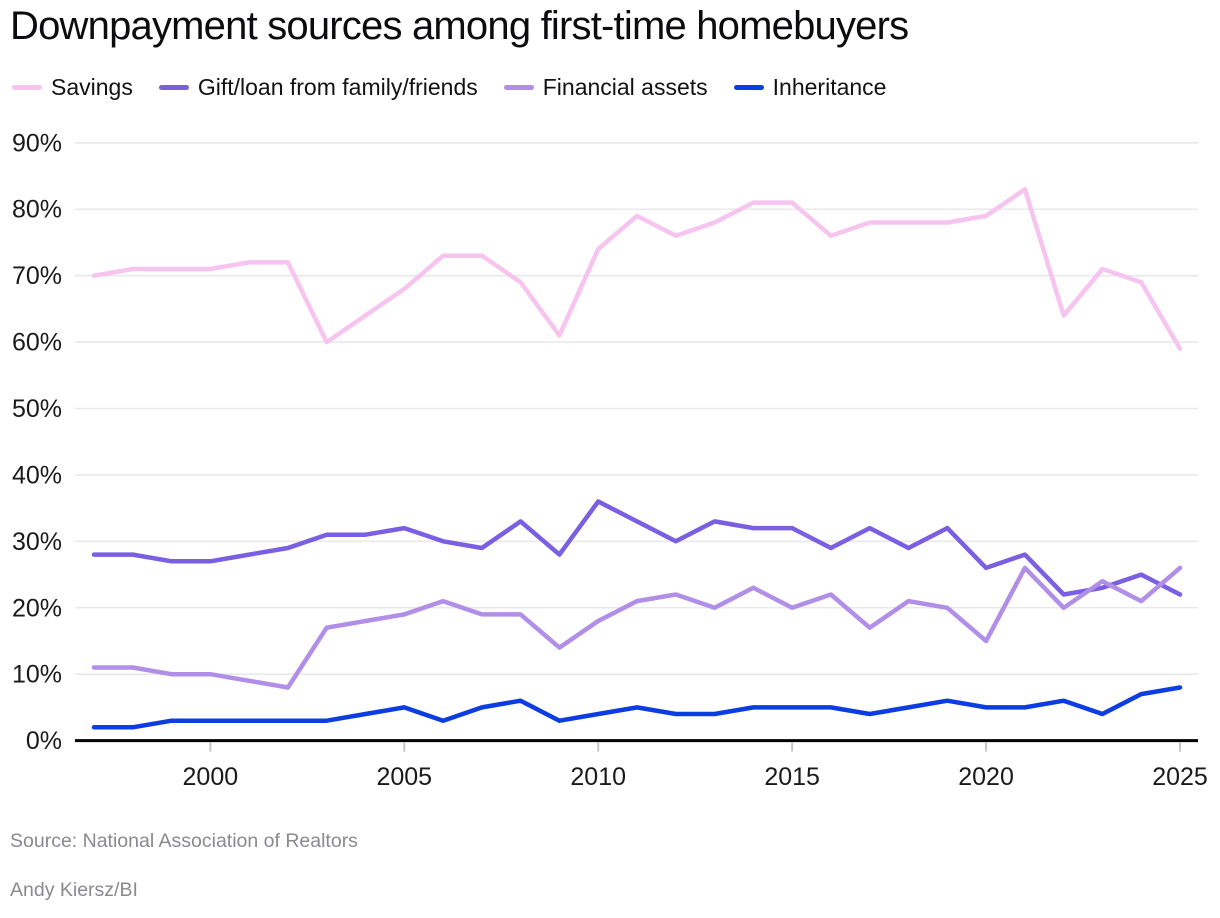 The height and width of the screenshot is (918, 1220). I want to click on legend-label-inheritance: Inheritance, so click(829, 87).